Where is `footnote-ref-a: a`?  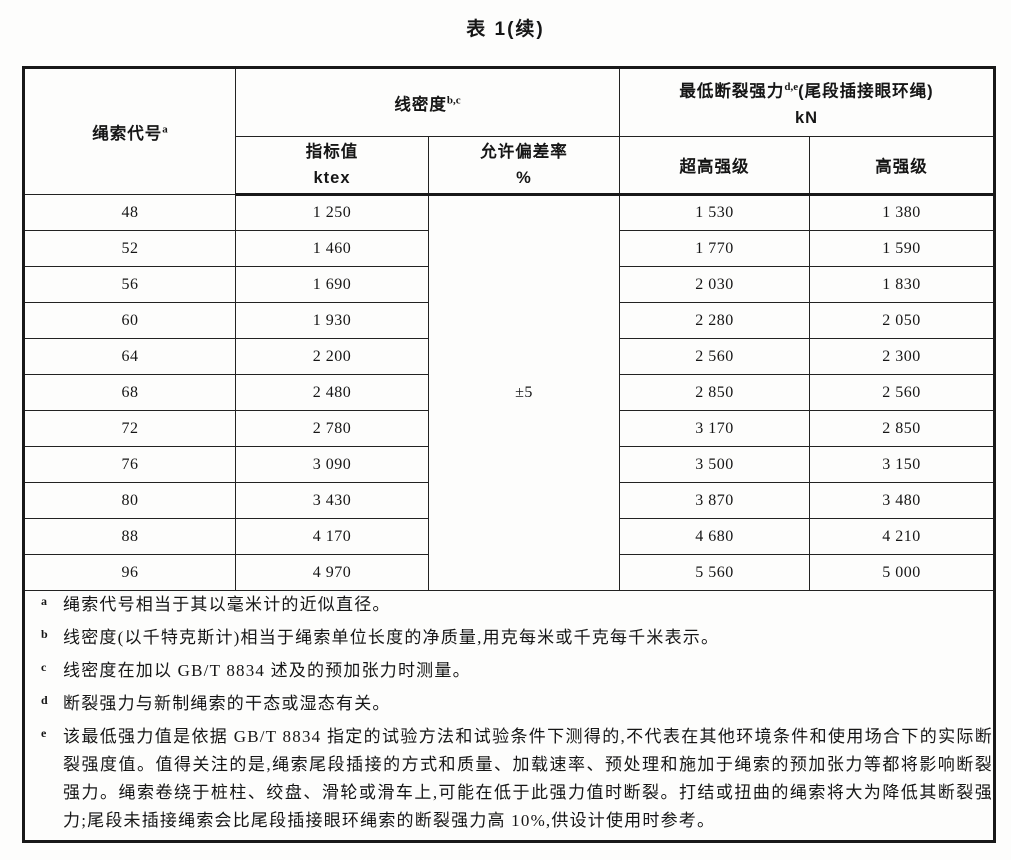
footnote-ref-a: a is located at coordinates (165, 129).